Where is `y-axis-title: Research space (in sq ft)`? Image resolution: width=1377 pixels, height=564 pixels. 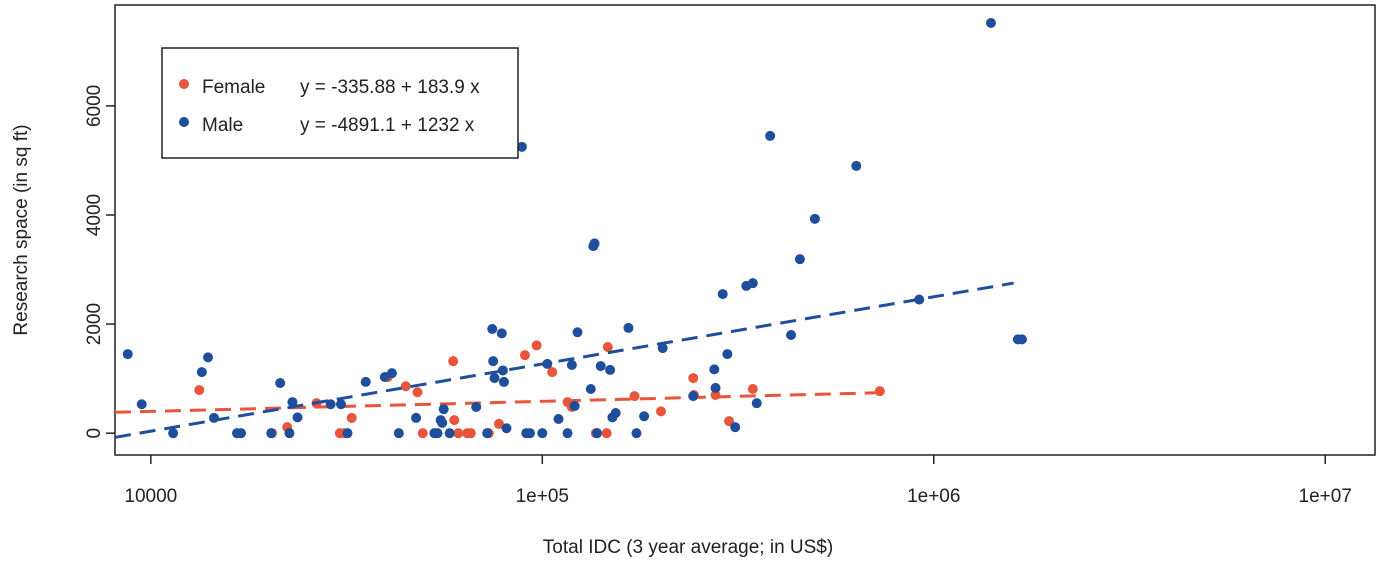 y-axis-title: Research space (in sq ft) is located at coordinates (21, 229).